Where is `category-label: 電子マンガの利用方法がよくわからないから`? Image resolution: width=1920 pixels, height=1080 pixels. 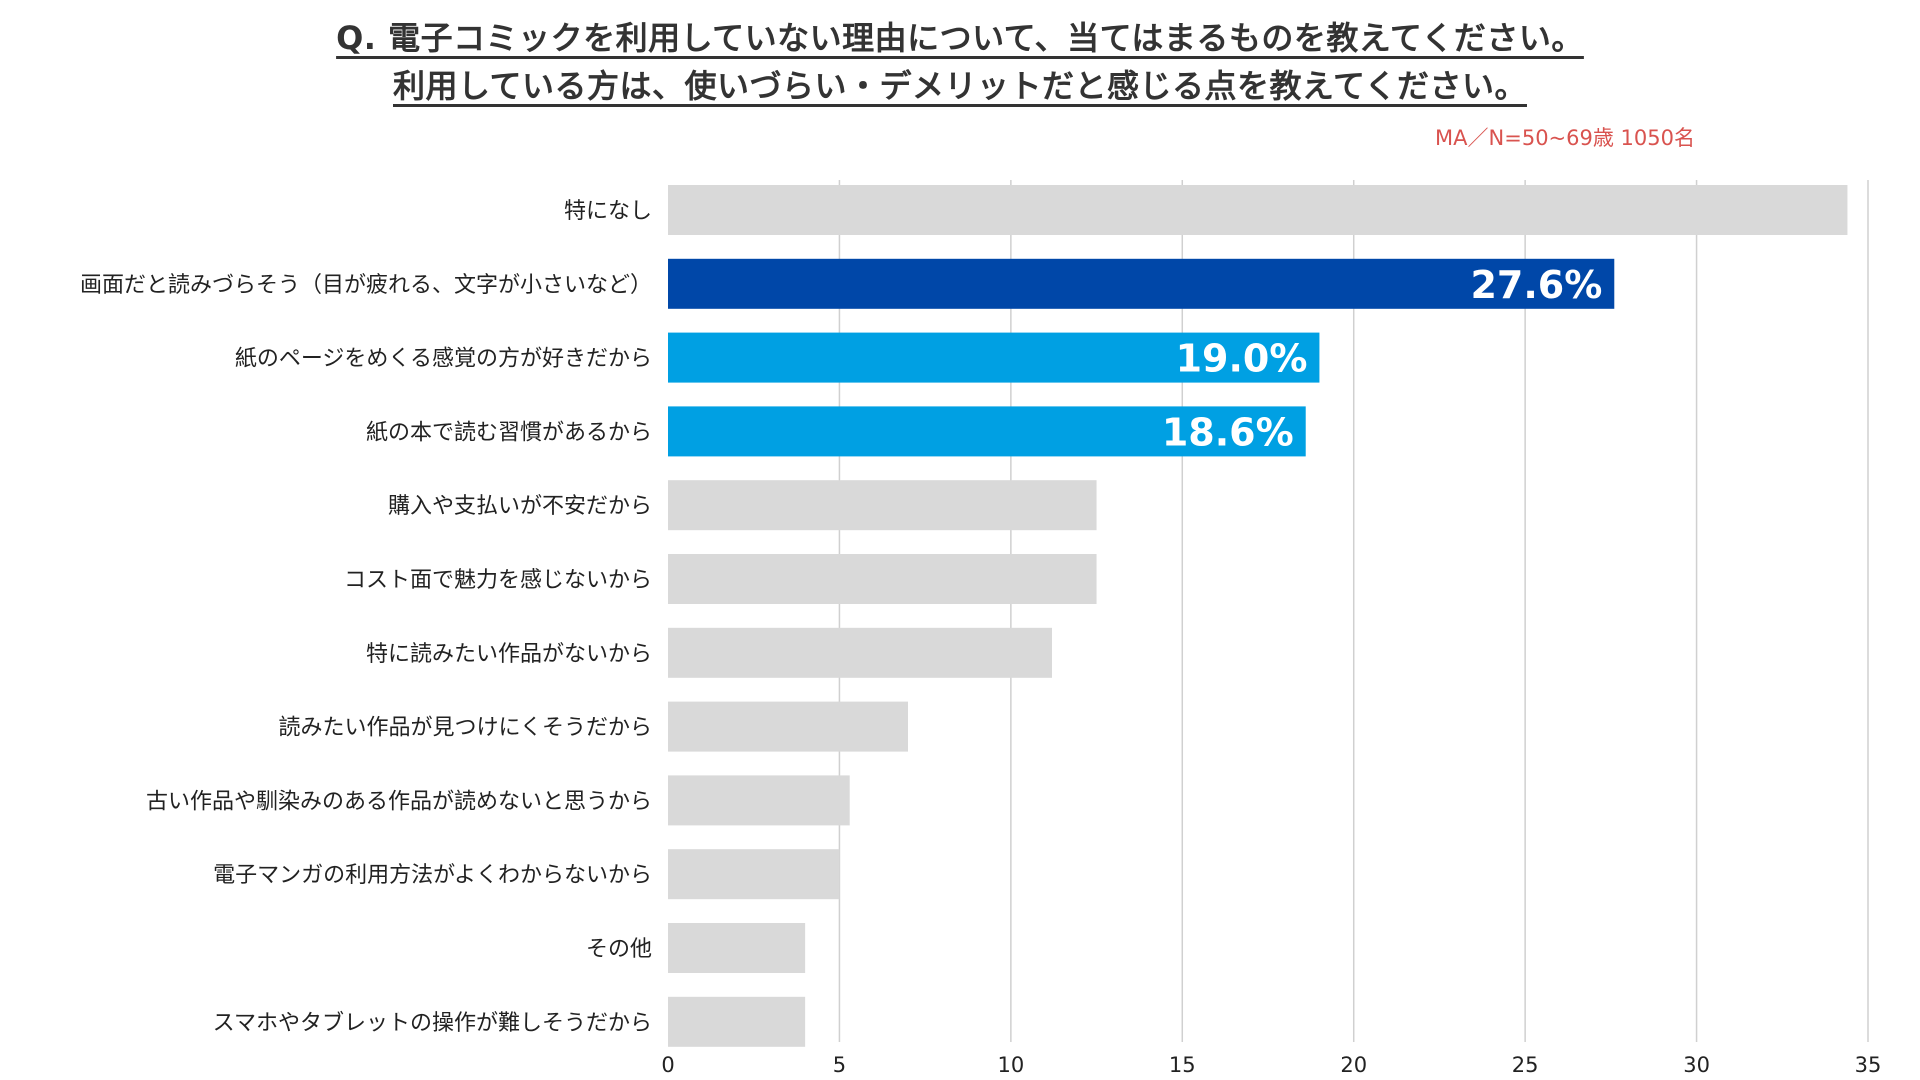 category-label: 電子マンガの利用方法がよくわからないから is located at coordinates (432, 875).